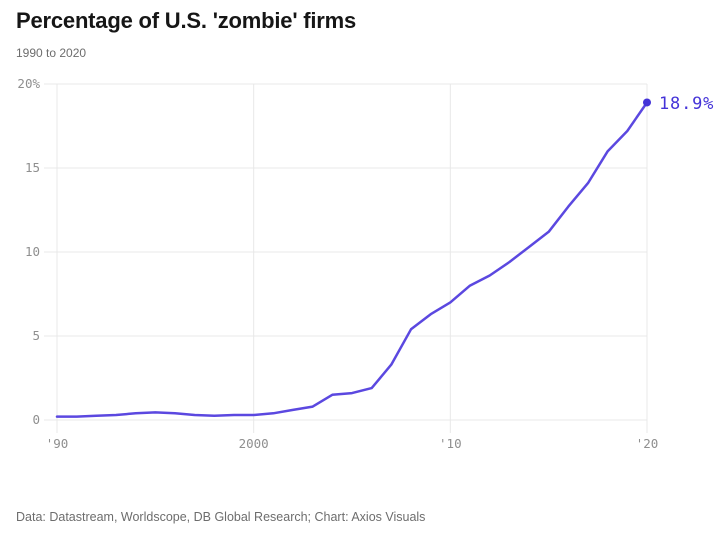 This screenshot has height=539, width=726. I want to click on x-axis-tick-label: '10, so click(450, 443).